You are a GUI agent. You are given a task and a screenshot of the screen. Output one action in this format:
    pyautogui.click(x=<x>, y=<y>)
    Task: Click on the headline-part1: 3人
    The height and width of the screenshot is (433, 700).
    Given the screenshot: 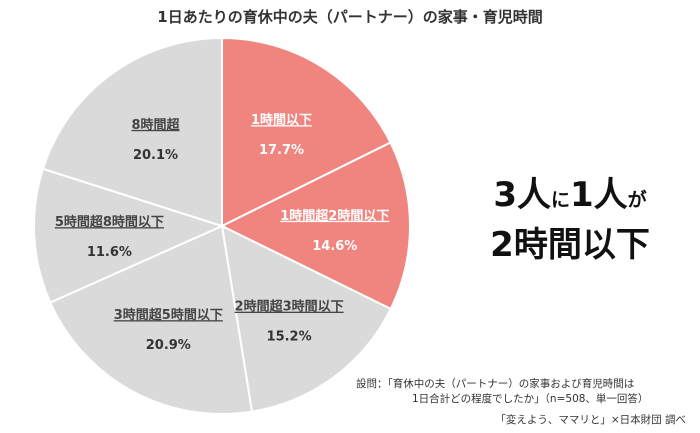 What is the action you would take?
    pyautogui.click(x=522, y=195)
    